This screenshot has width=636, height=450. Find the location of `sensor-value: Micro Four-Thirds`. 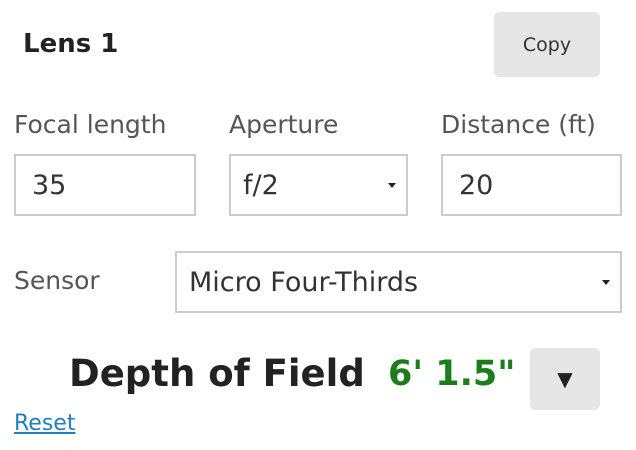

sensor-value: Micro Four-Thirds is located at coordinates (304, 282).